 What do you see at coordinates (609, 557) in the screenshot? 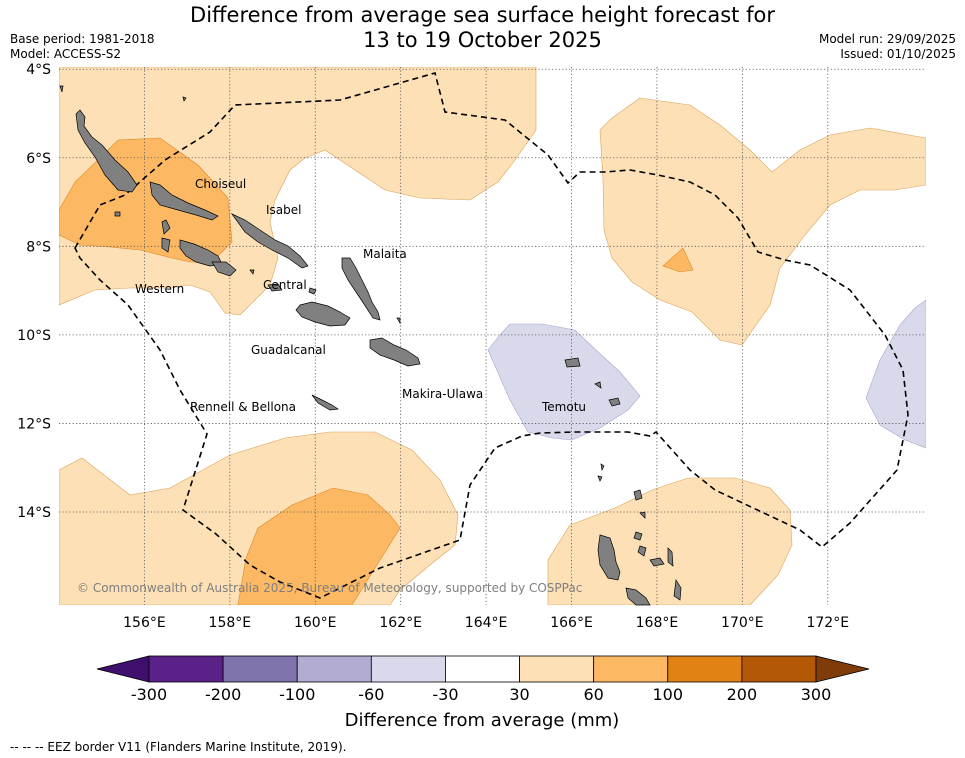
I see `espiritu-santo-island` at bounding box center [609, 557].